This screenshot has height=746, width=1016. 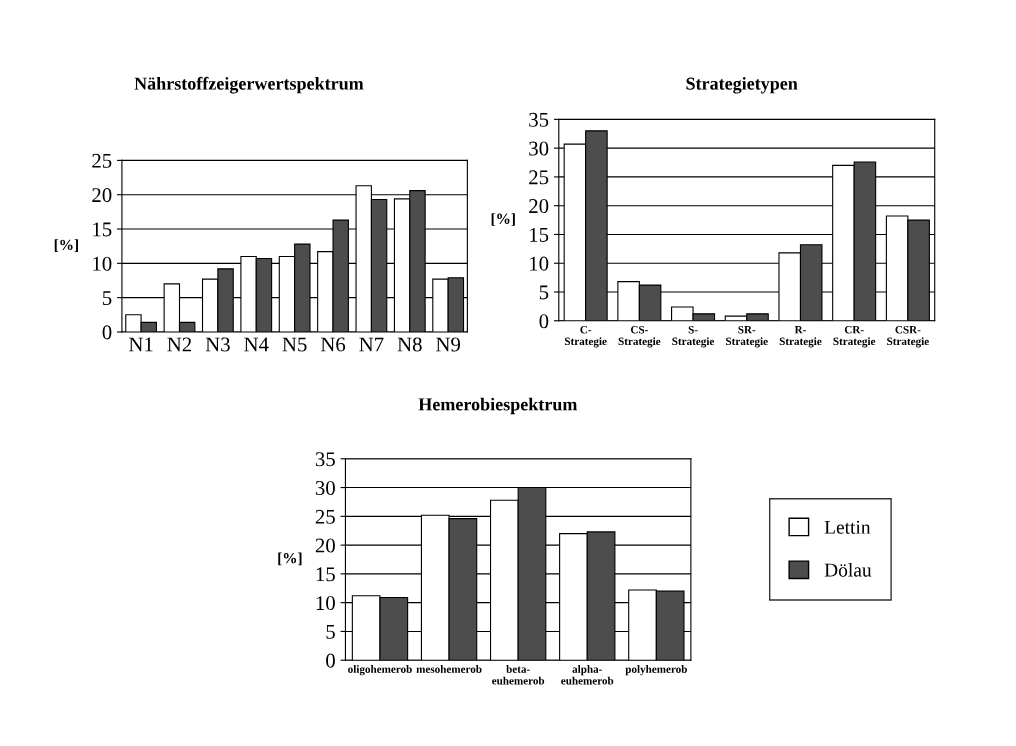 What do you see at coordinates (854, 336) in the screenshot?
I see `x-tick-label: CR- Strategie` at bounding box center [854, 336].